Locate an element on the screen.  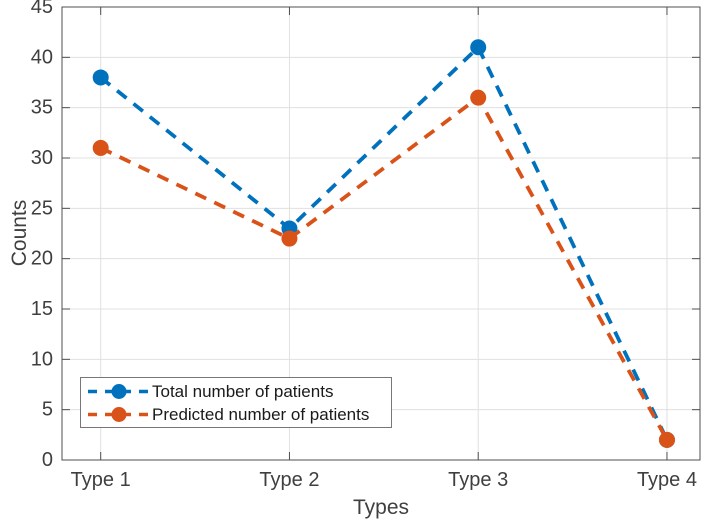
y-axis-label: Counts is located at coordinates (19, 233).